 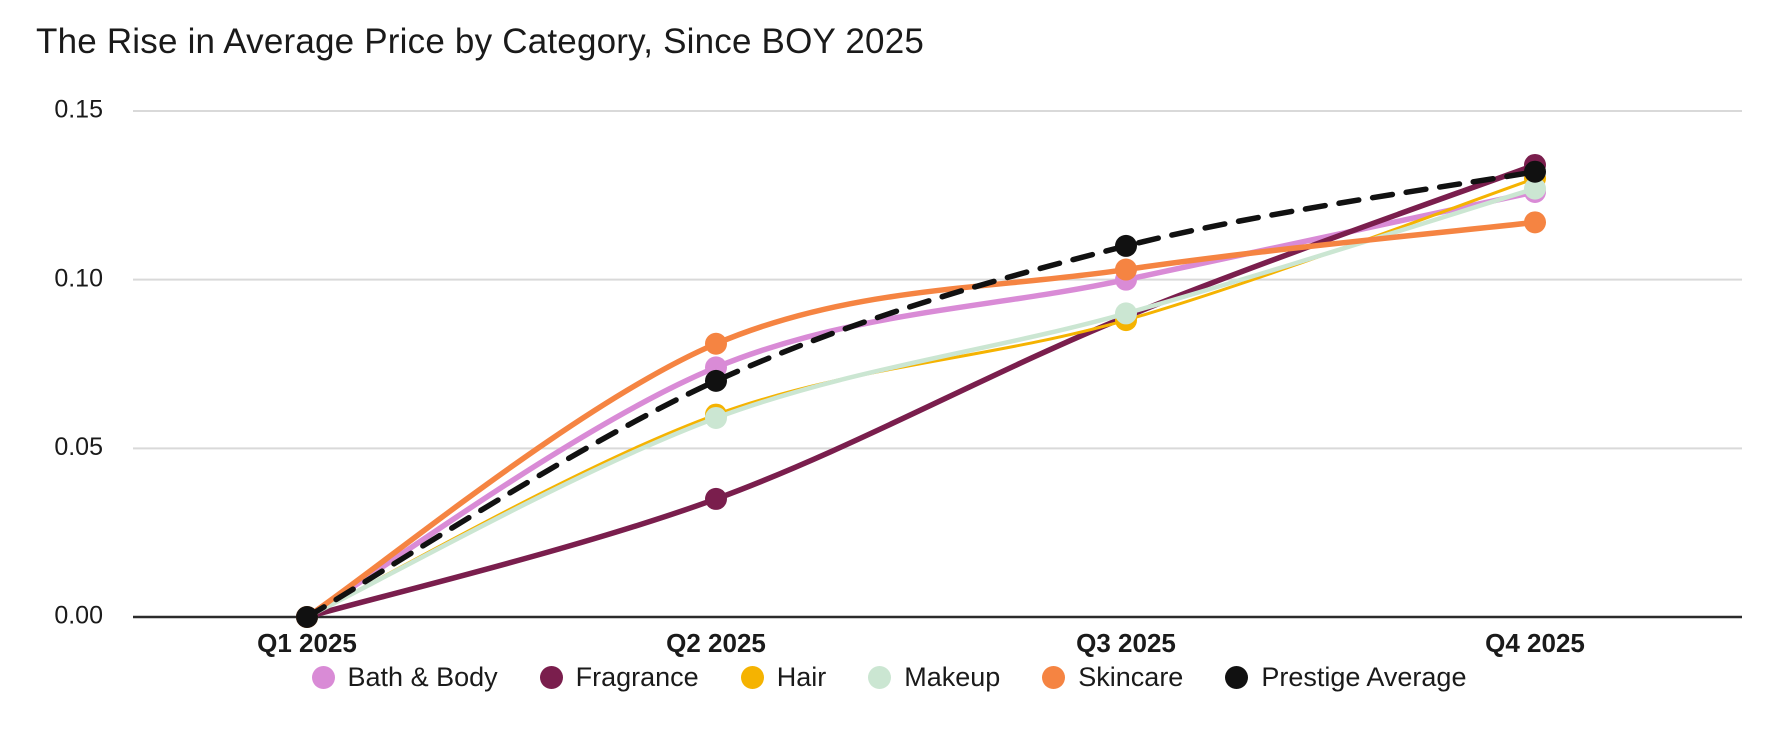 I want to click on legend-label: Hair, so click(x=801, y=677).